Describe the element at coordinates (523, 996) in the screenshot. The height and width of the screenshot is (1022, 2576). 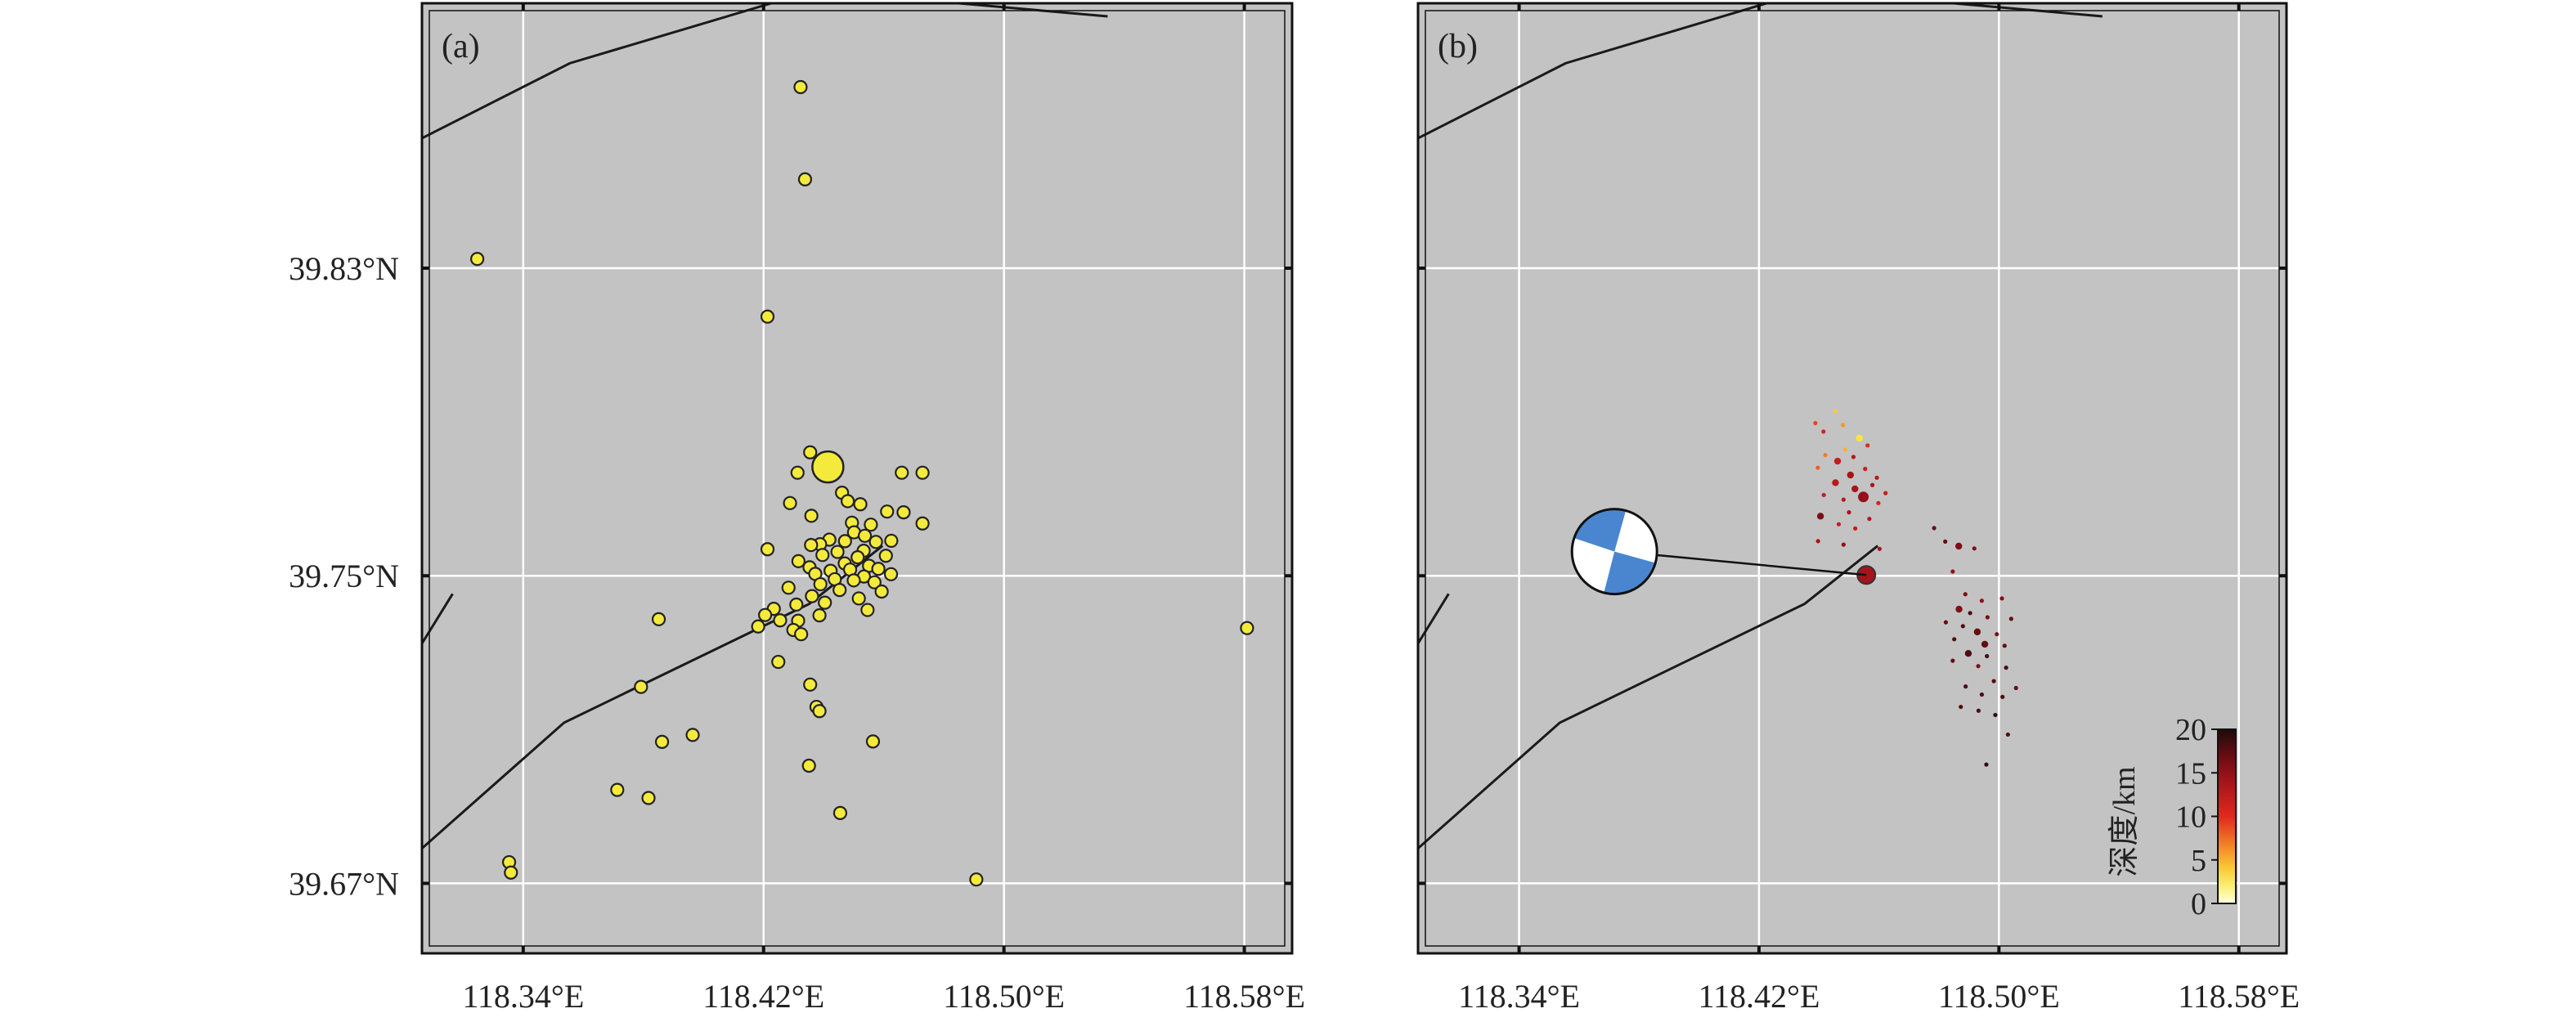
I see `lon-tick-label: 118.34°E` at that location.